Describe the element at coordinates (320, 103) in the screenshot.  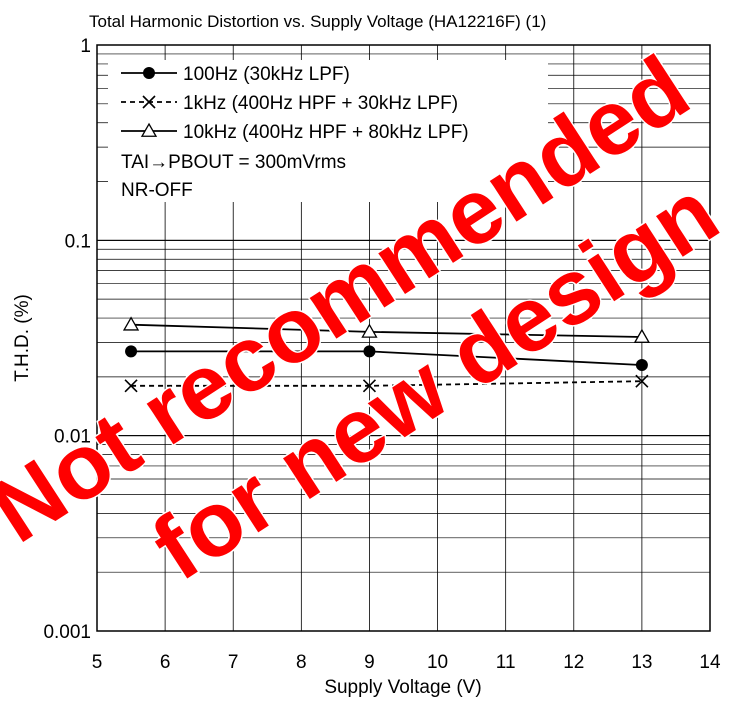
I see `legend-label: 1kHz (400Hz HPF + 30kHz LPF)` at that location.